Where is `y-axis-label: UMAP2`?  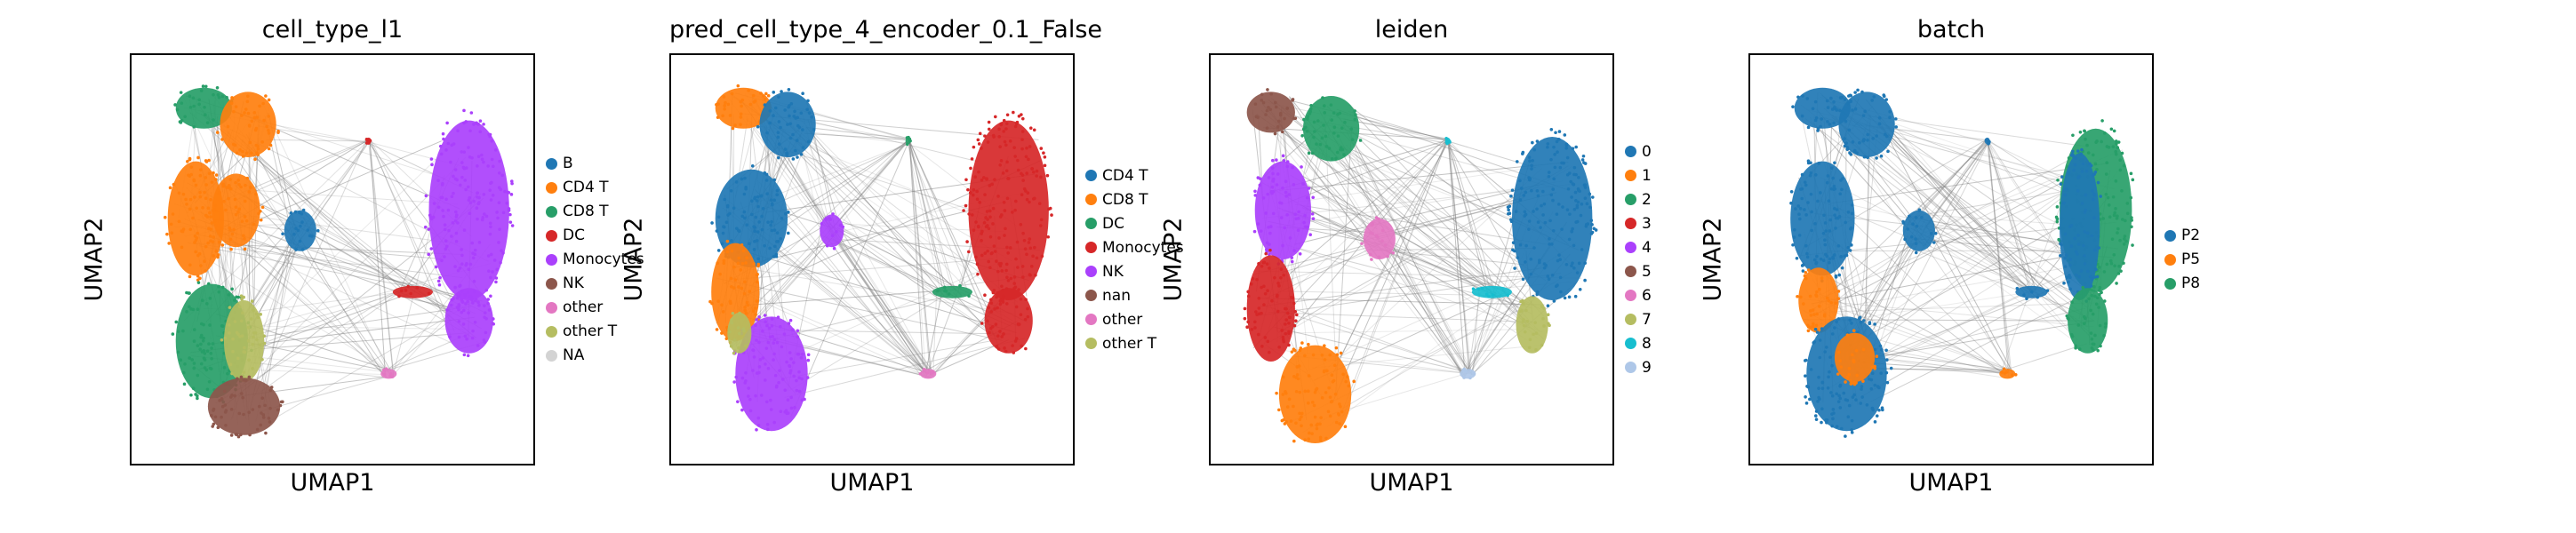
y-axis-label: UMAP2 is located at coordinates (1713, 259).